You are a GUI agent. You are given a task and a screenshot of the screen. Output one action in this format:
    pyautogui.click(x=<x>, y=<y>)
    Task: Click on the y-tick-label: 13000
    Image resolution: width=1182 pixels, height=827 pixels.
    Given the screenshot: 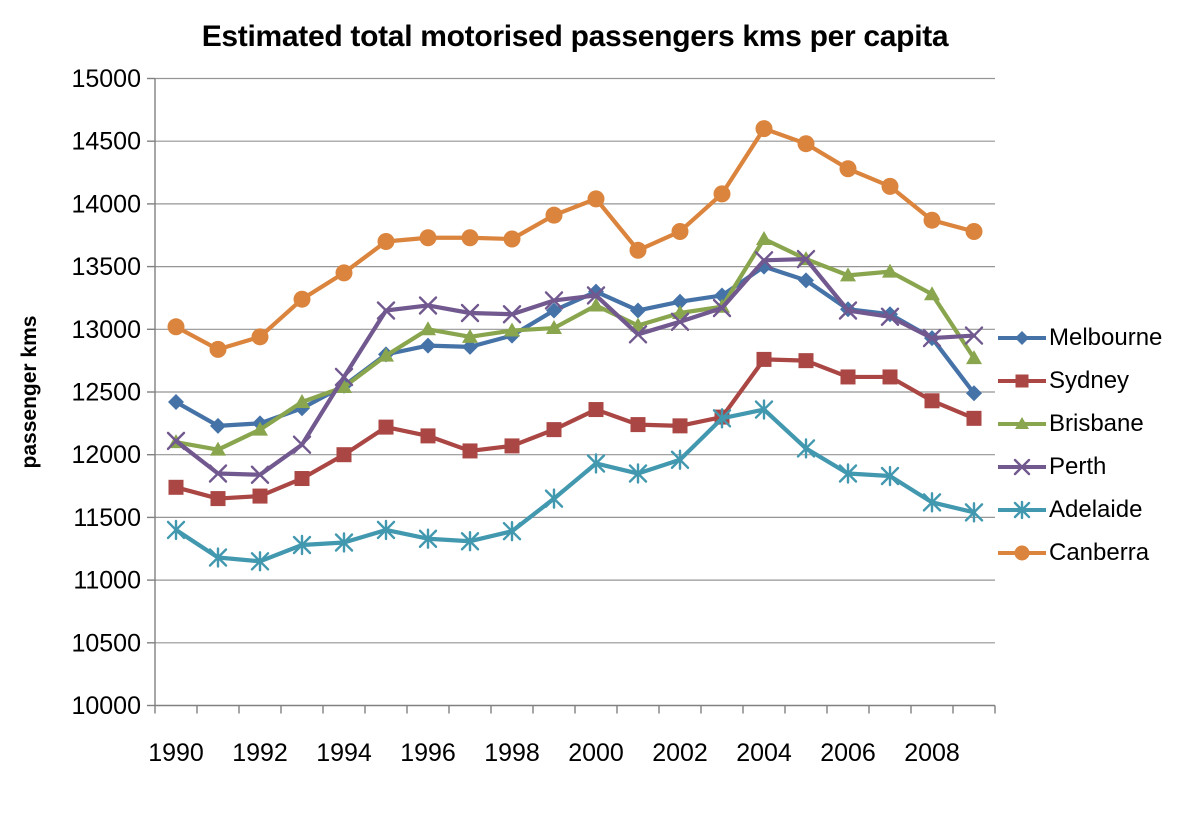 What is the action you would take?
    pyautogui.click(x=106, y=330)
    